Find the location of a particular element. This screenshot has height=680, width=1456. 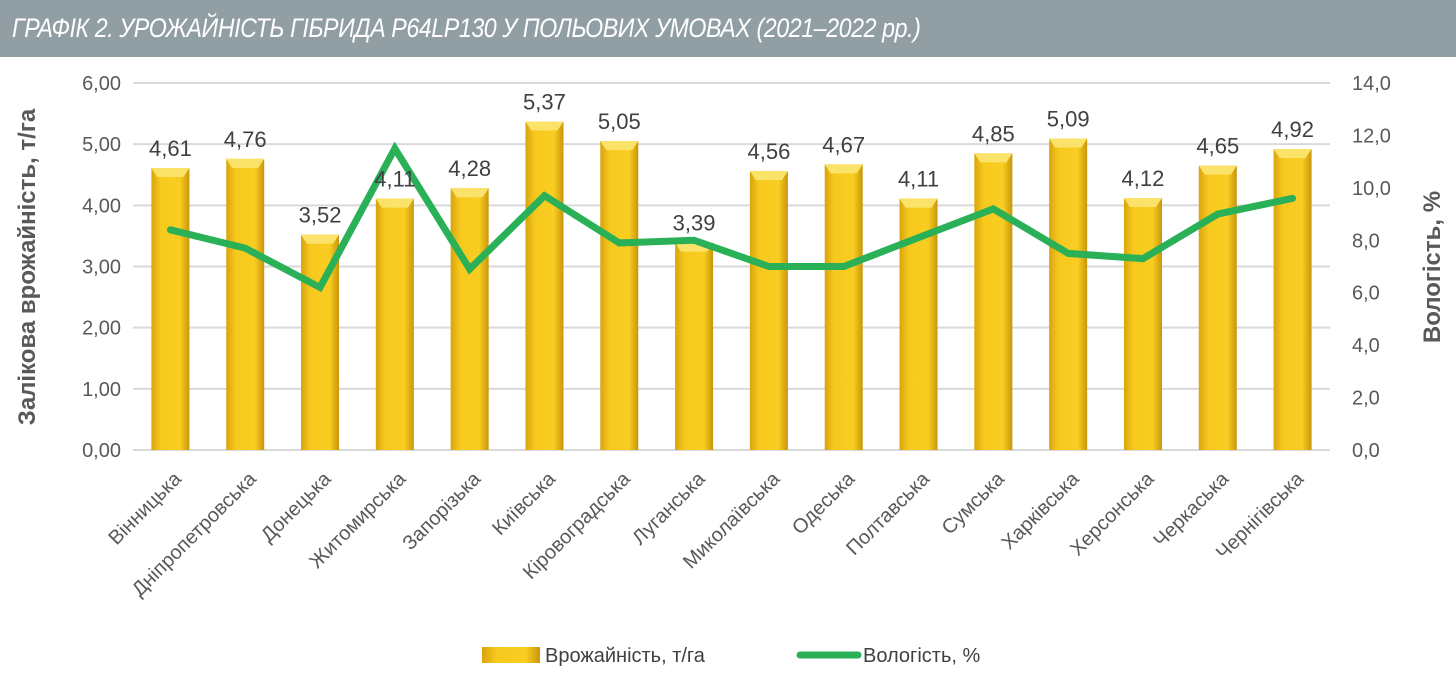

x-tick-label: Луганська is located at coordinates (669, 508).